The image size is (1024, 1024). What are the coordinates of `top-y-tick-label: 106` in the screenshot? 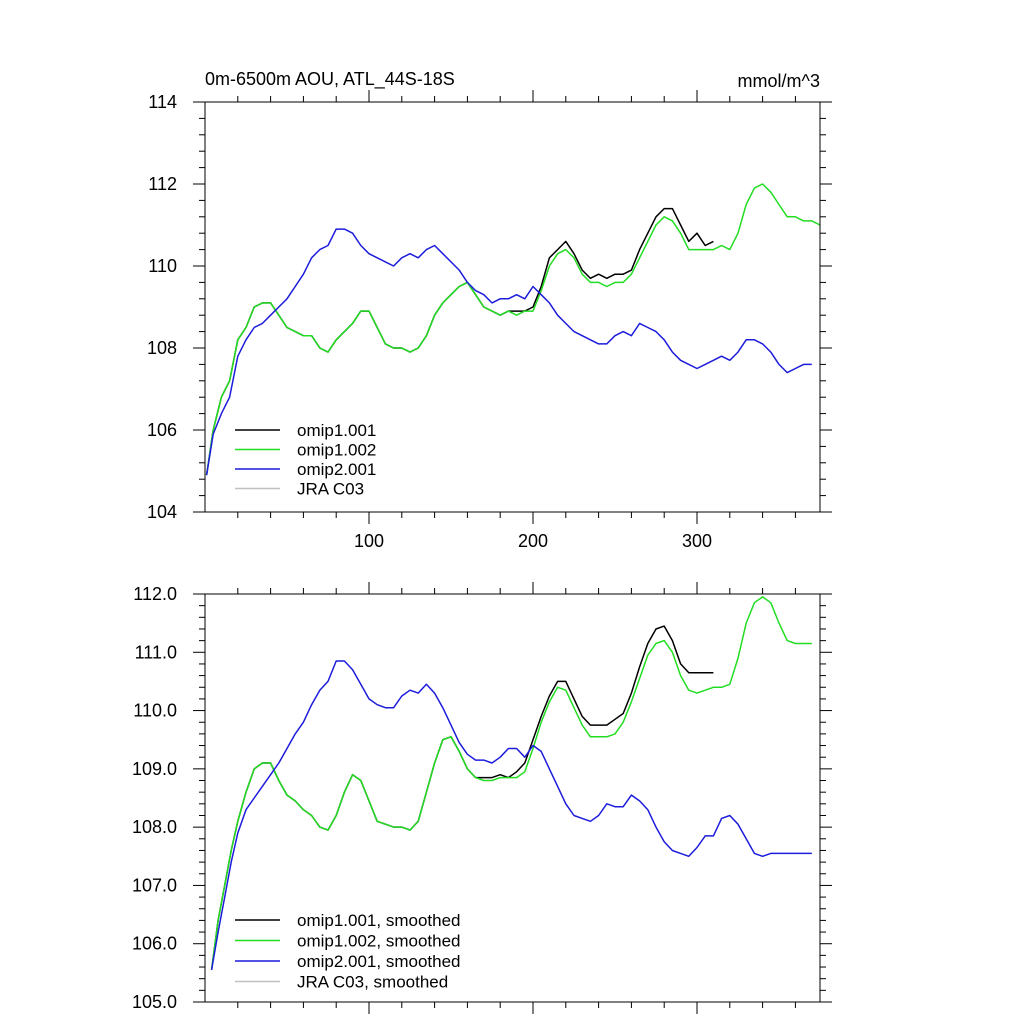 It's located at (162, 430).